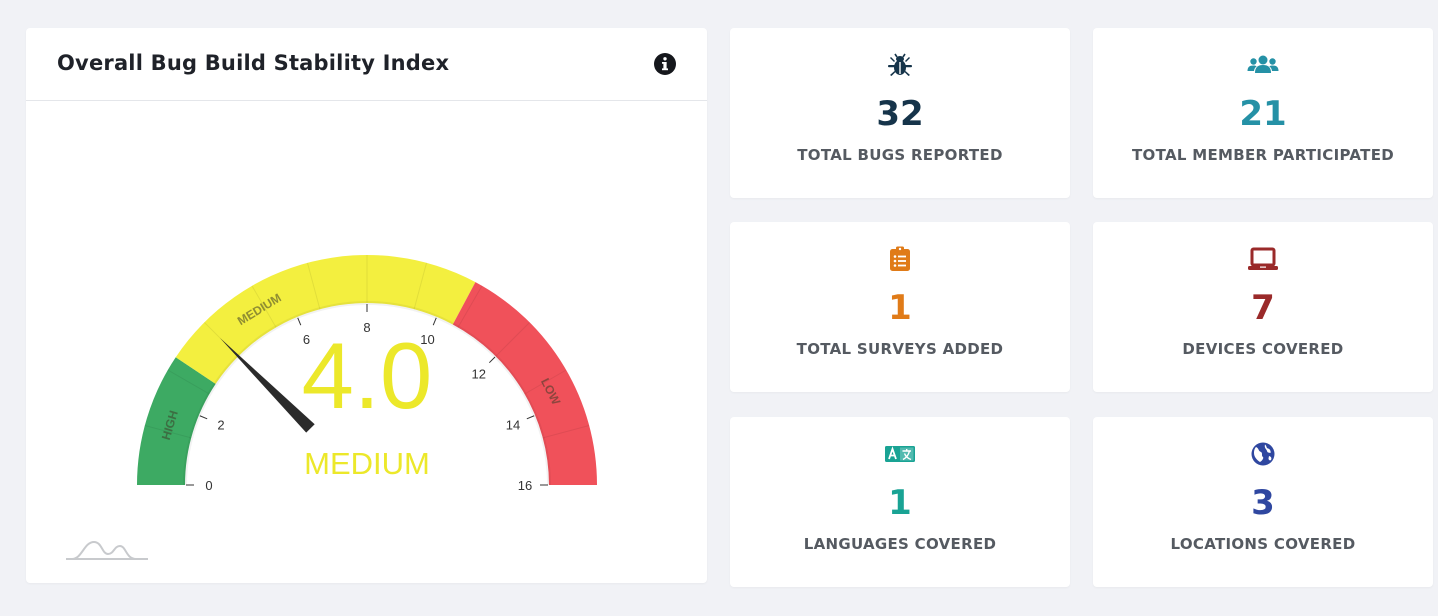  I want to click on stat-card-devices: 7 DEVICES COVERED, so click(1263, 307).